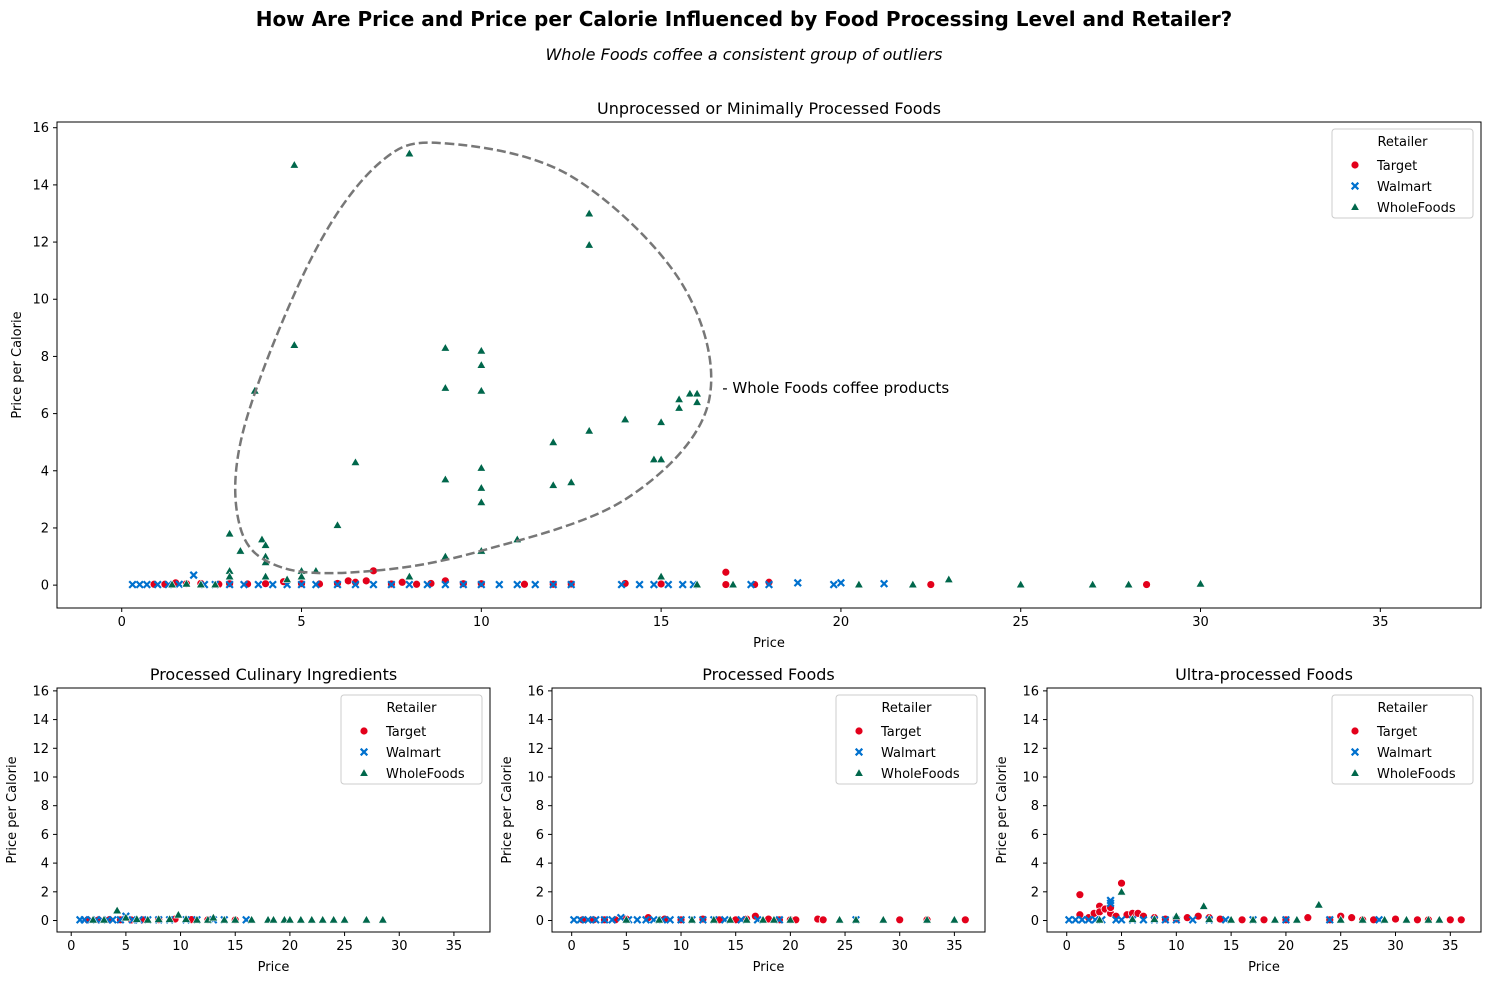 This screenshot has width=1489, height=985. Describe the element at coordinates (835, 388) in the screenshot. I see `annotation-text: - Whole Foods coffee products` at that location.